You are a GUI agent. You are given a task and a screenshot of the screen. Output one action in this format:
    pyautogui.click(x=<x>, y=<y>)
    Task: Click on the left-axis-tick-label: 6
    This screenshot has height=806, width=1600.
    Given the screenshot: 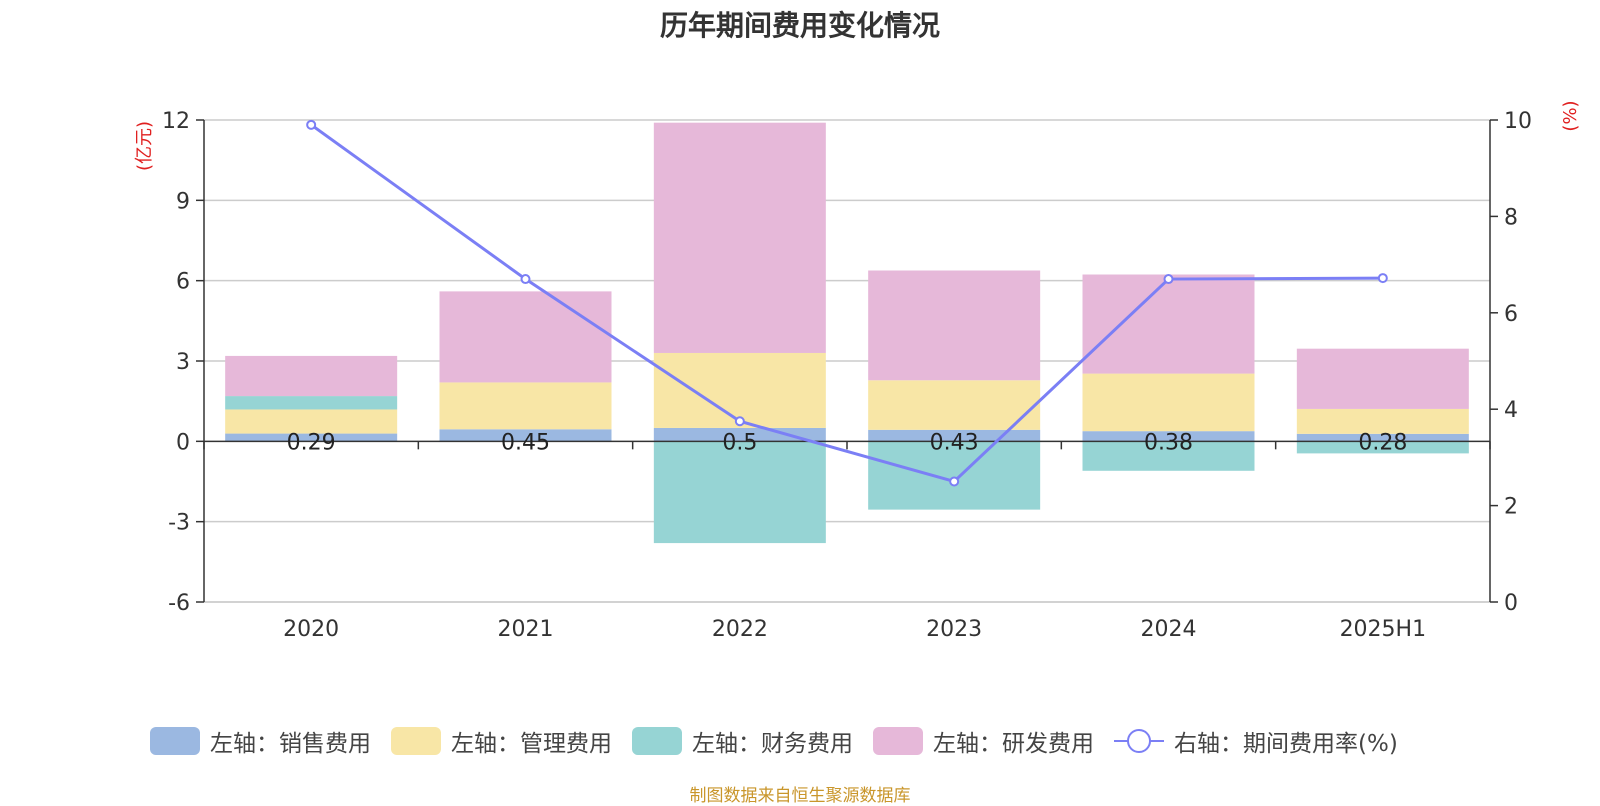 What is the action you would take?
    pyautogui.click(x=183, y=282)
    